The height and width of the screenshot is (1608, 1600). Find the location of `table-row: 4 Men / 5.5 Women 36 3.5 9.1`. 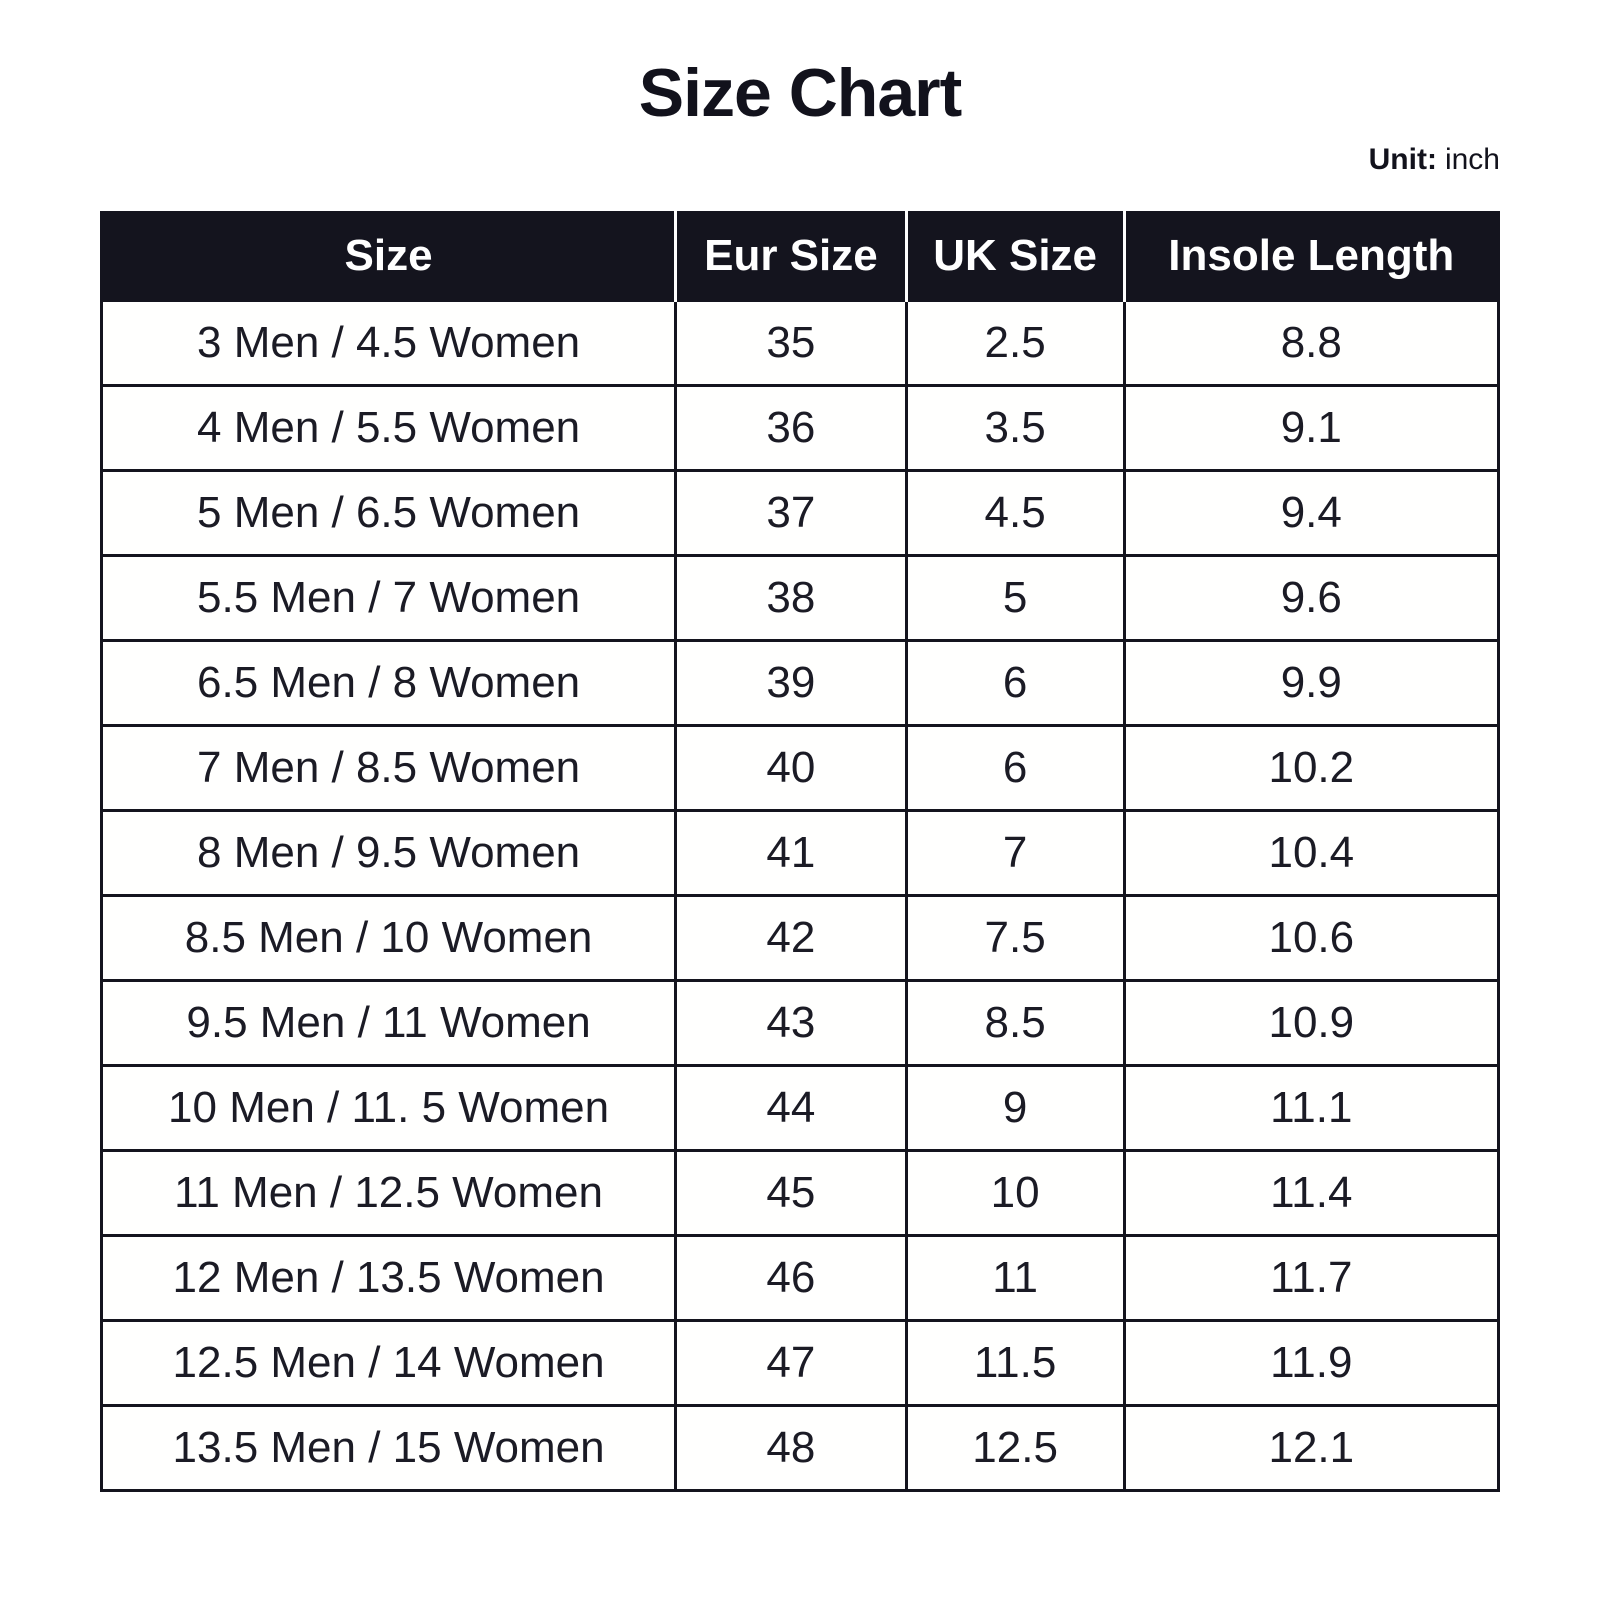

table-row: 4 Men / 5.5 Women 36 3.5 9.1 is located at coordinates (800, 427).